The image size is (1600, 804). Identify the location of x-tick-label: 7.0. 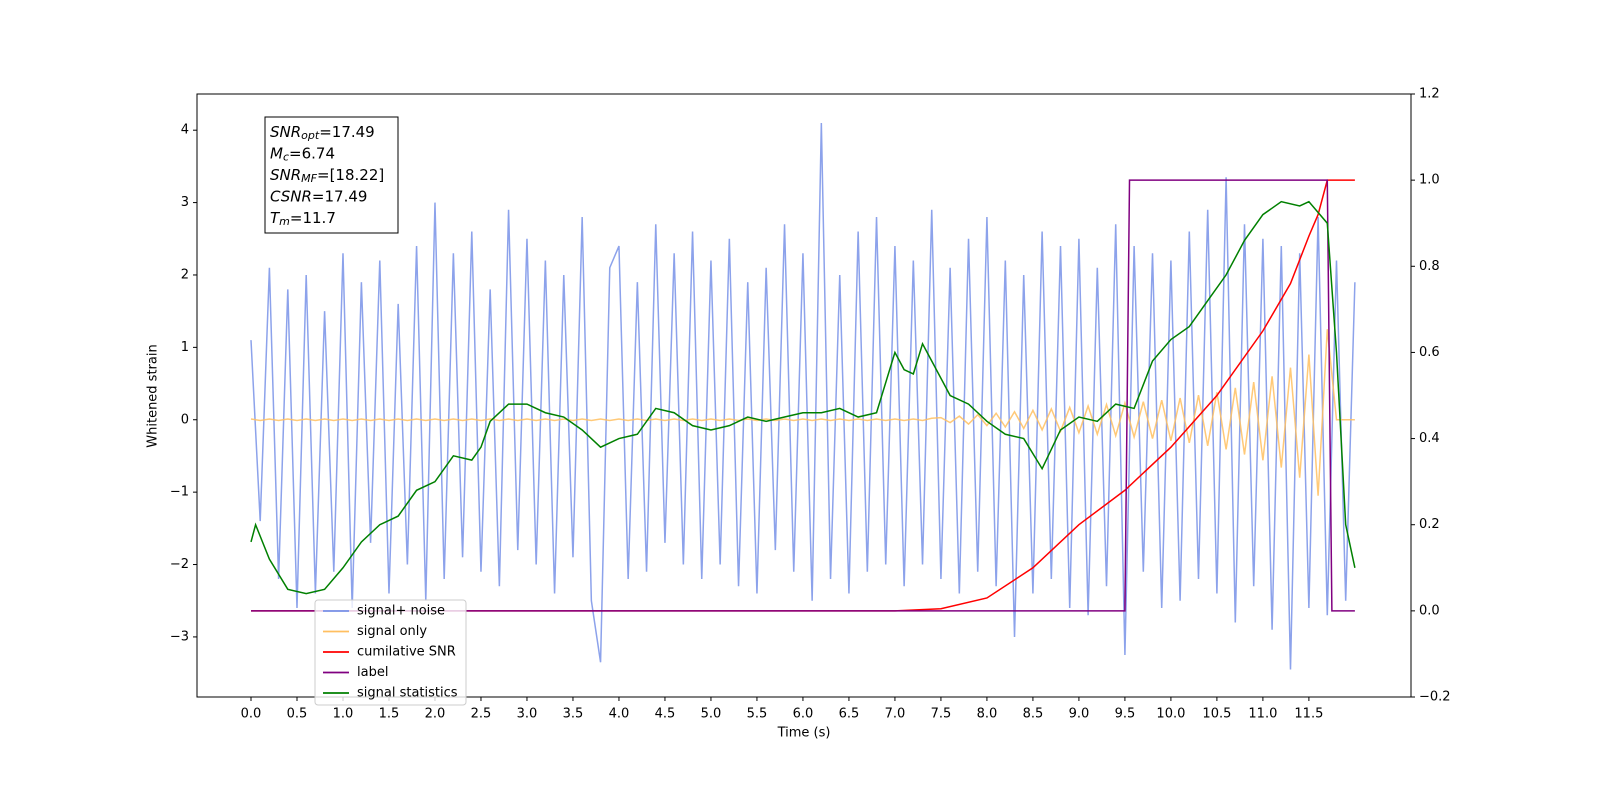
(895, 714).